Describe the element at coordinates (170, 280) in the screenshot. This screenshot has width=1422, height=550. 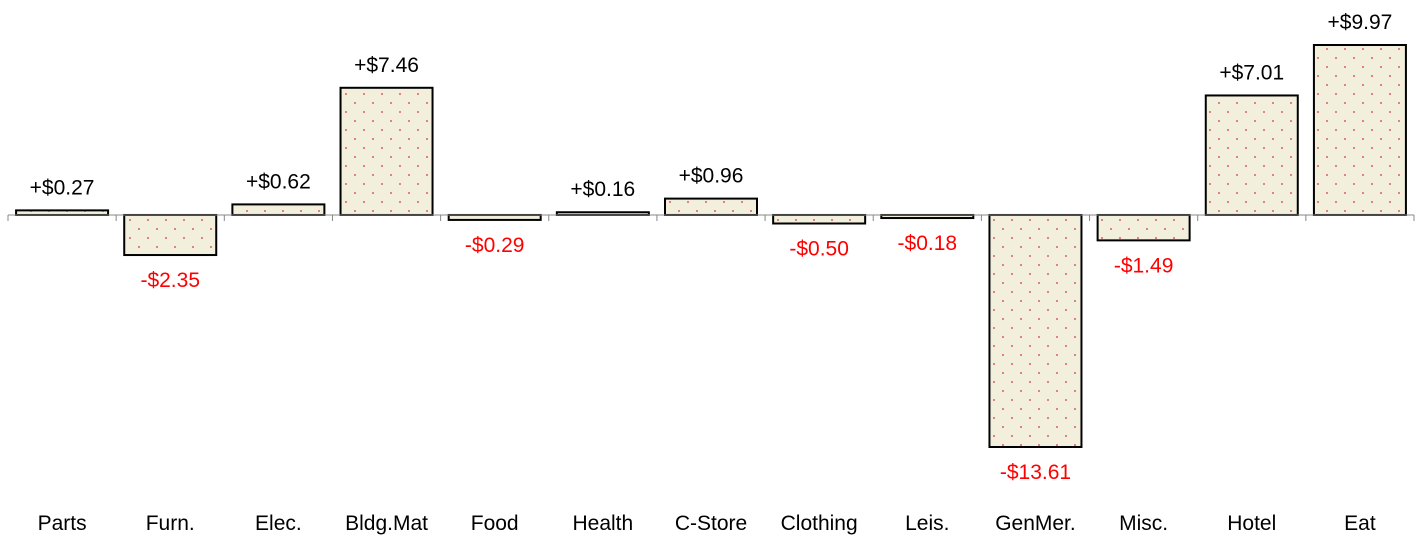
I see `value-label: -$2.35` at that location.